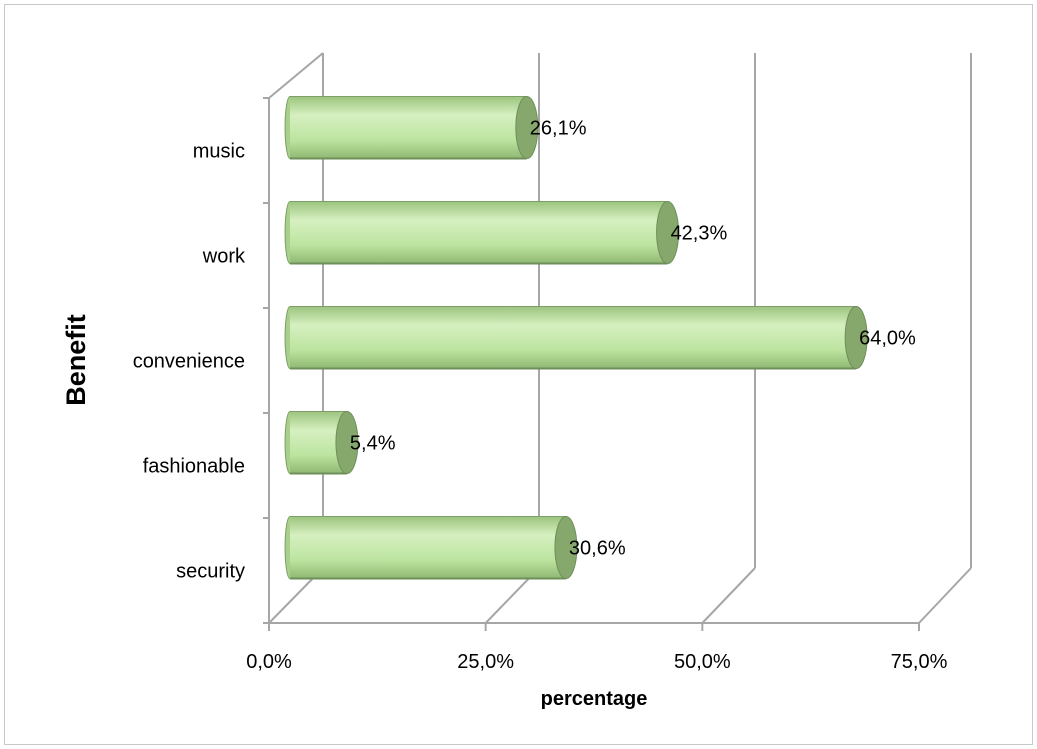 This screenshot has width=1037, height=749. I want to click on y-axis-label: Benefit, so click(76, 360).